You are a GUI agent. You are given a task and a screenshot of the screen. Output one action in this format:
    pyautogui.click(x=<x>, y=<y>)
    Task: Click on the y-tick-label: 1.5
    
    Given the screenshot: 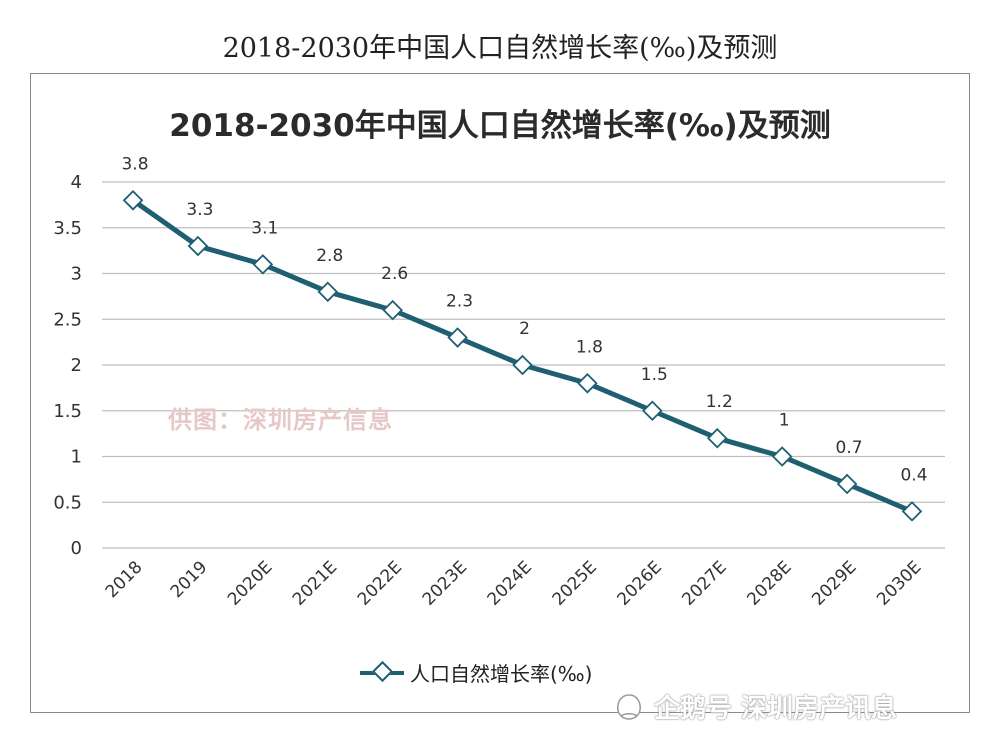 What is the action you would take?
    pyautogui.click(x=67, y=411)
    